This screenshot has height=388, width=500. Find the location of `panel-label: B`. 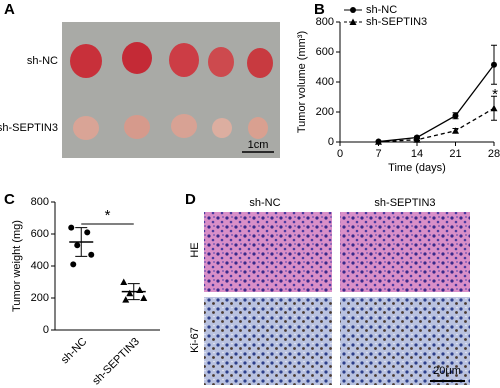

panel-label: B is located at coordinates (319, 9).